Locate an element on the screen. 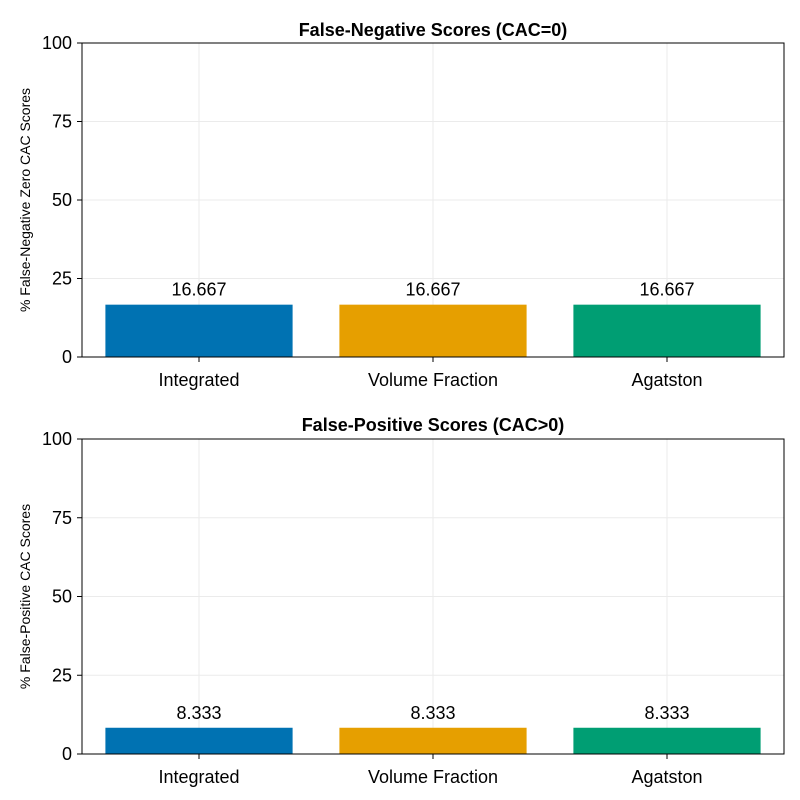 Image resolution: width=800 pixels, height=800 pixels. y-axis-label: % False-Negative Zero CAC Scores is located at coordinates (25, 200).